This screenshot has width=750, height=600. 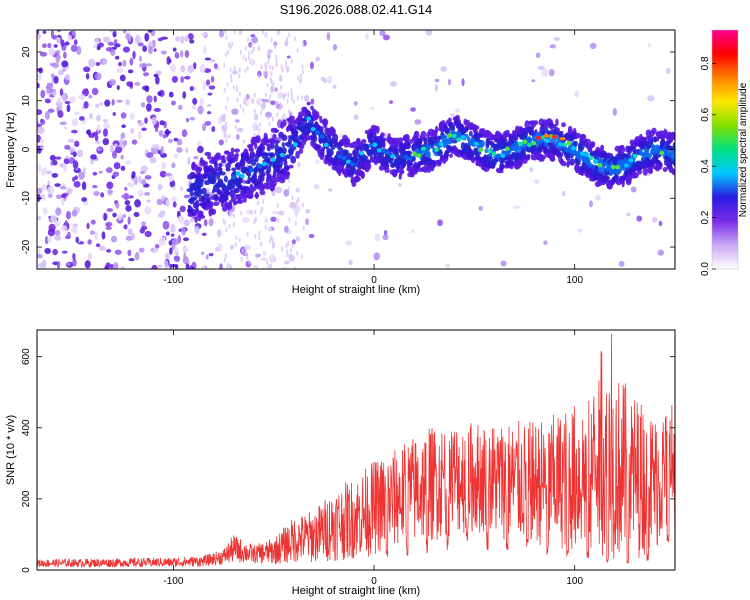 I want to click on colorbar-tick-label: 0.8, so click(x=705, y=63).